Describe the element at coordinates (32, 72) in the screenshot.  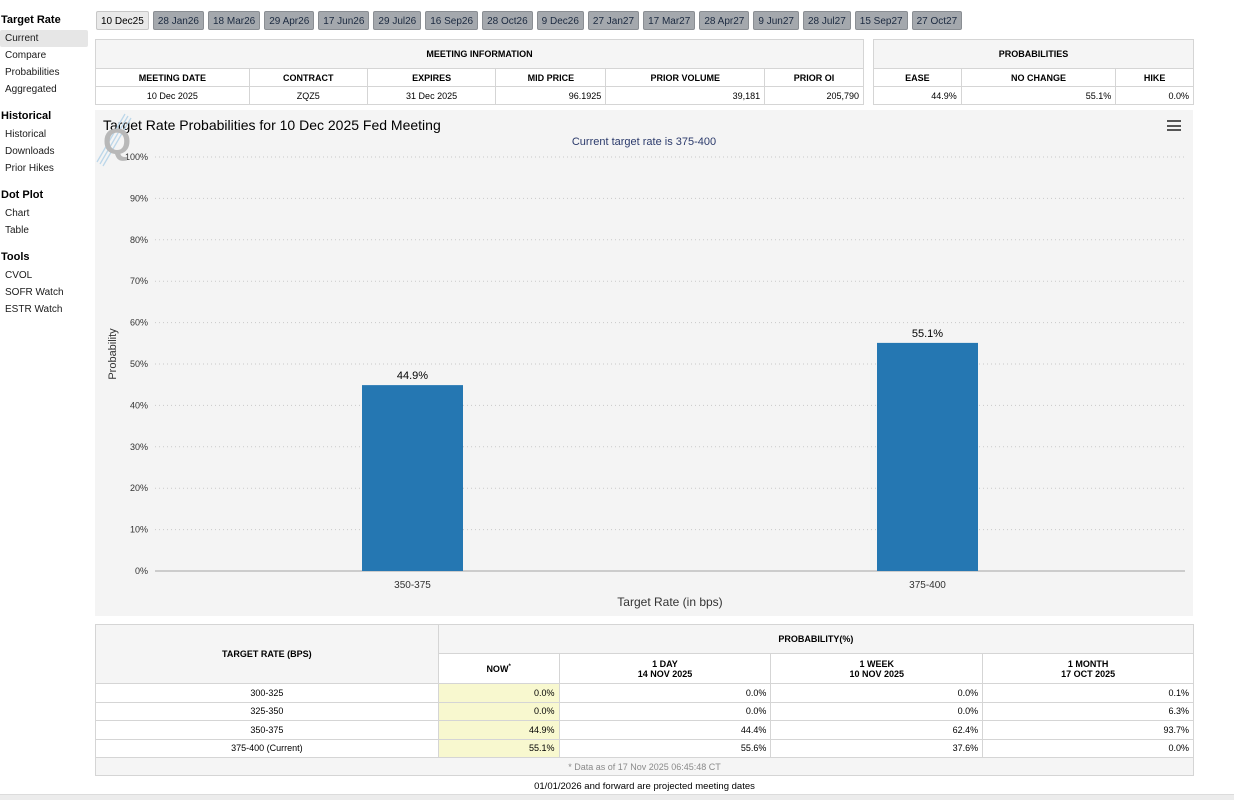
I see `sidebar-item-probabilities: Probabilities` at that location.